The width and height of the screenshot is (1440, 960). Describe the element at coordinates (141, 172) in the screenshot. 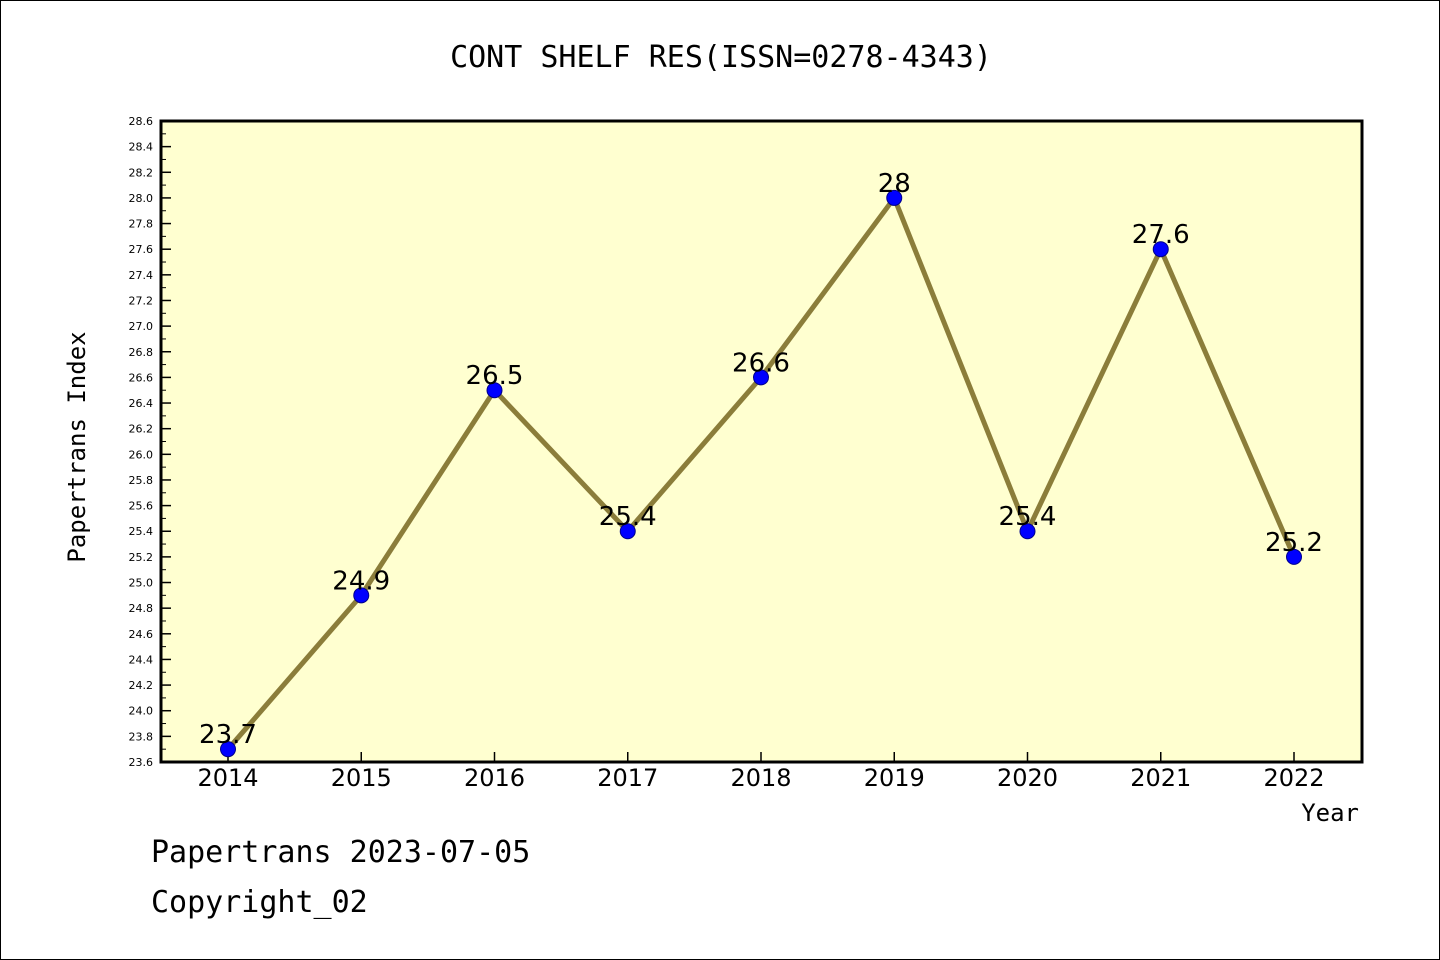

I see `y-tick-label: 28.2` at that location.